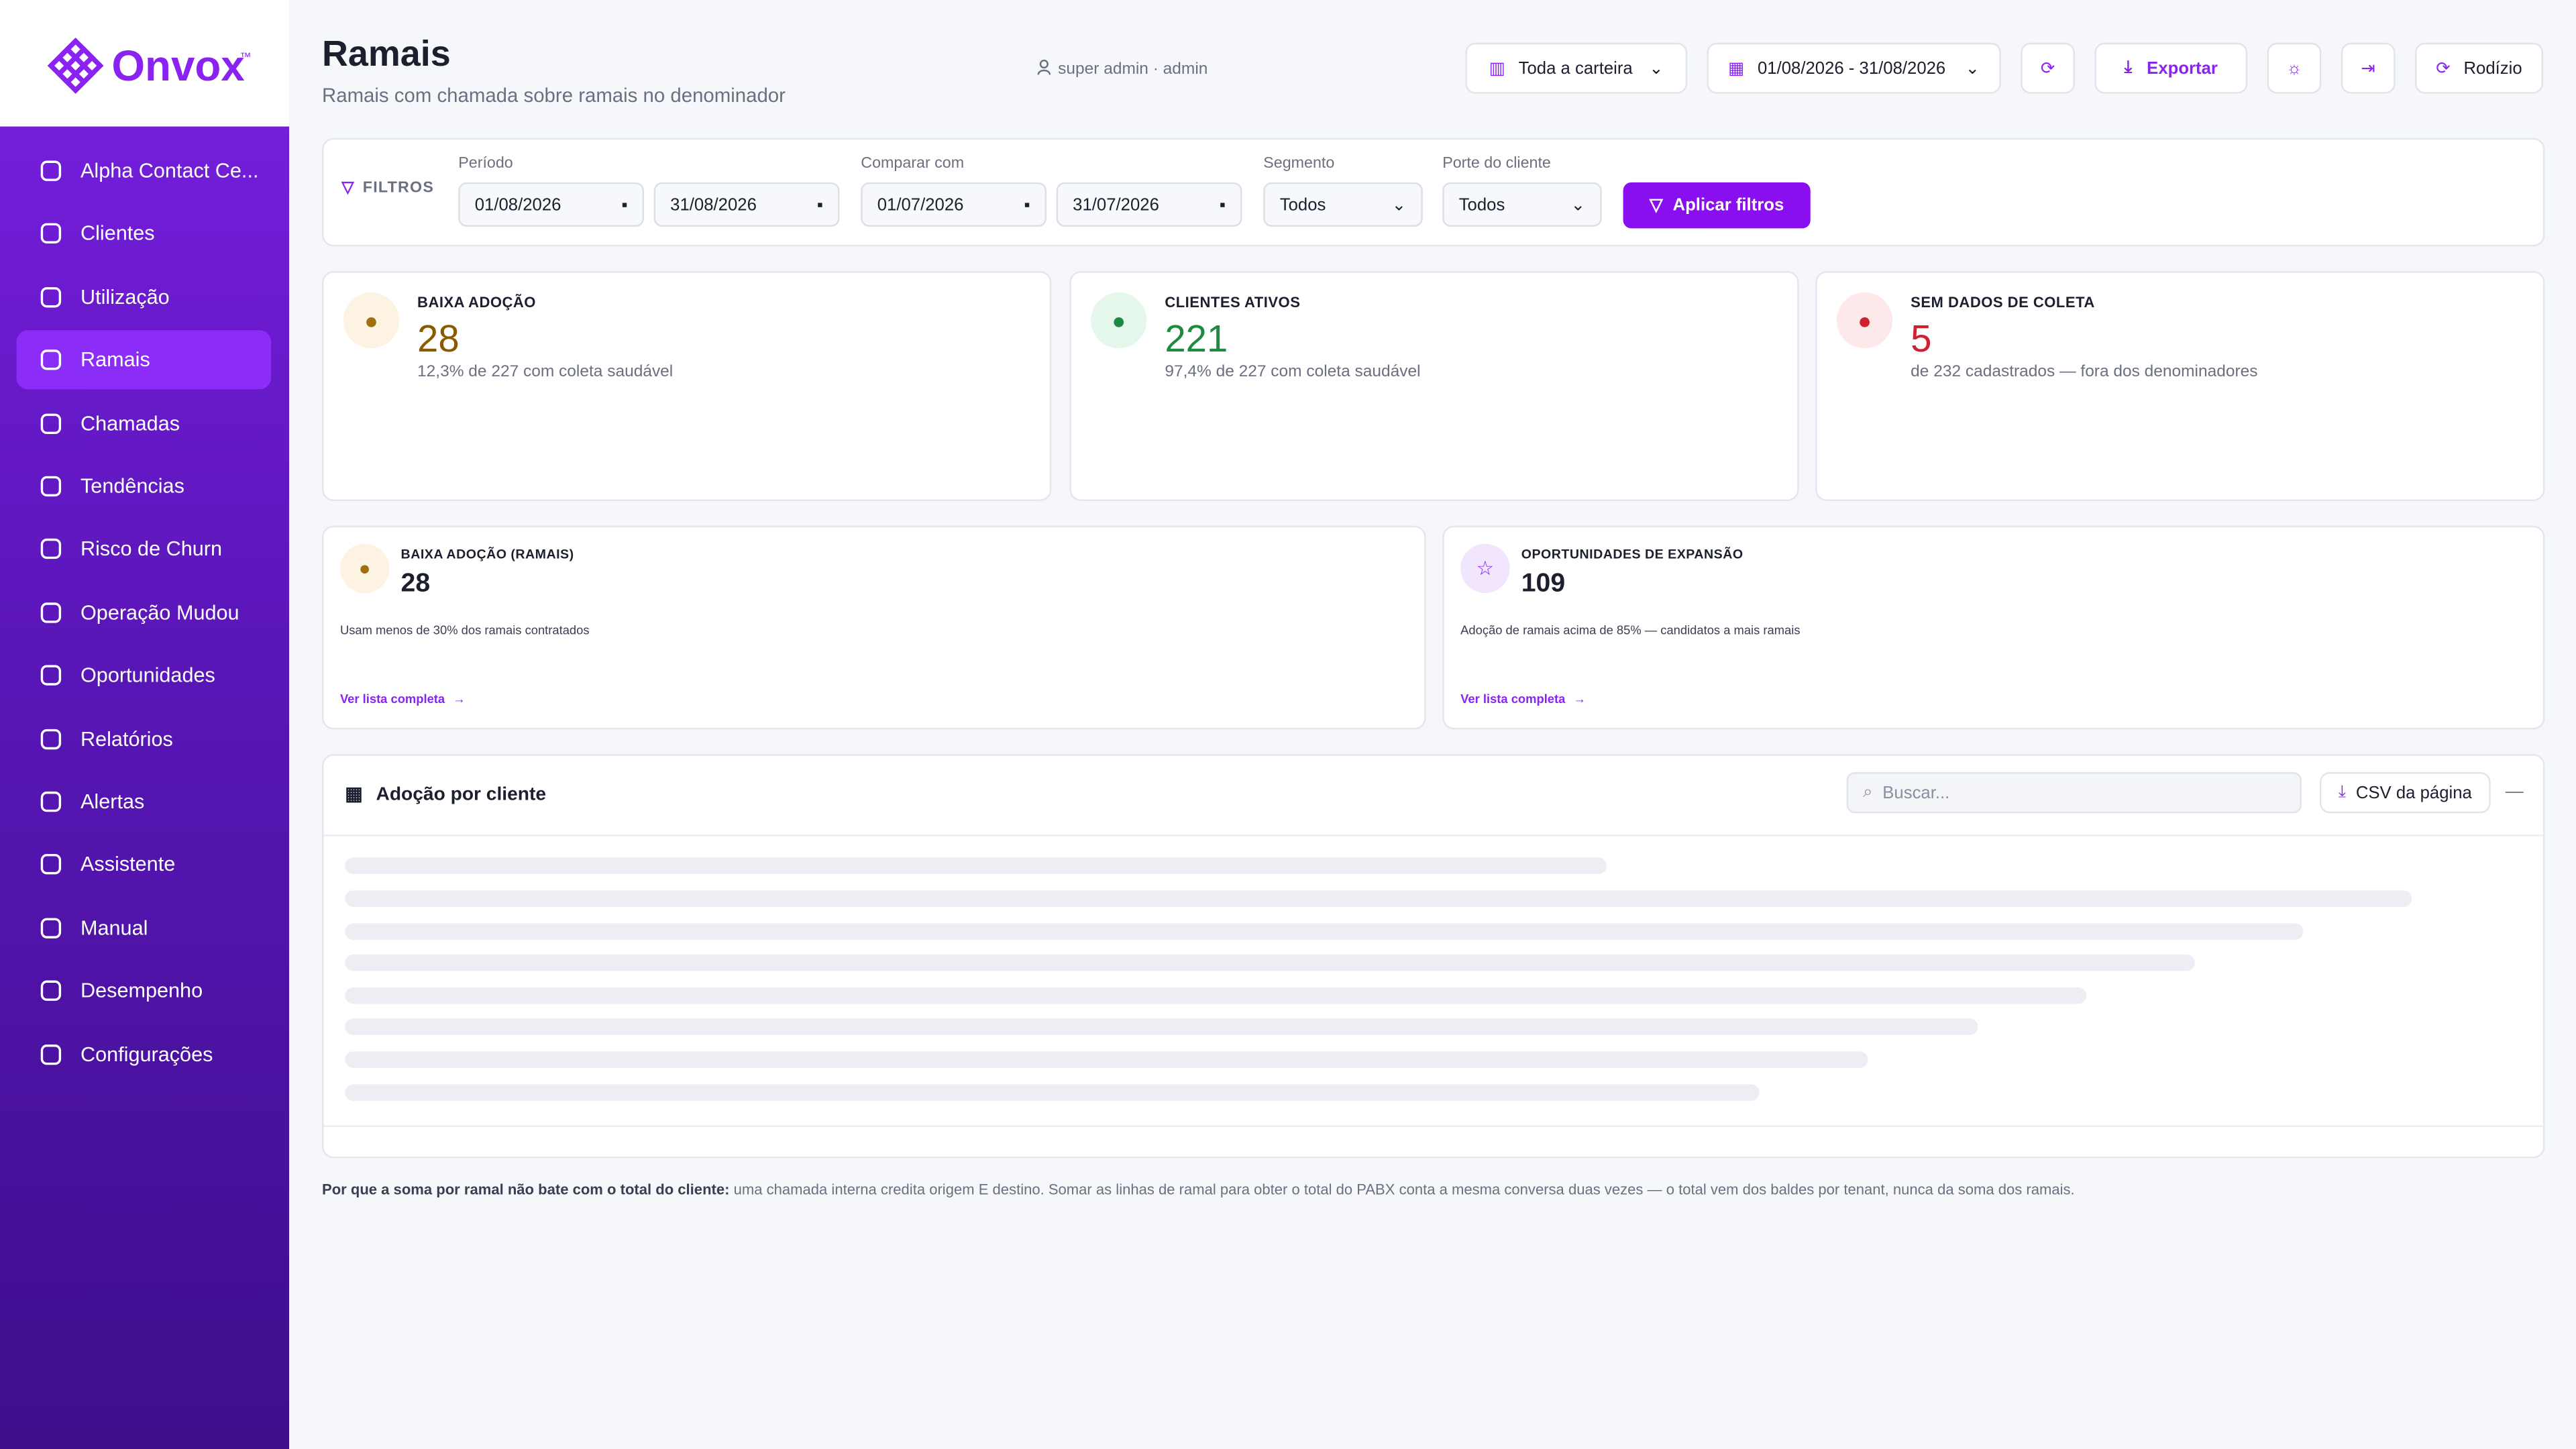 The image size is (2576, 1449). Describe the element at coordinates (112, 802) in the screenshot. I see `nav-label: Alertas` at that location.